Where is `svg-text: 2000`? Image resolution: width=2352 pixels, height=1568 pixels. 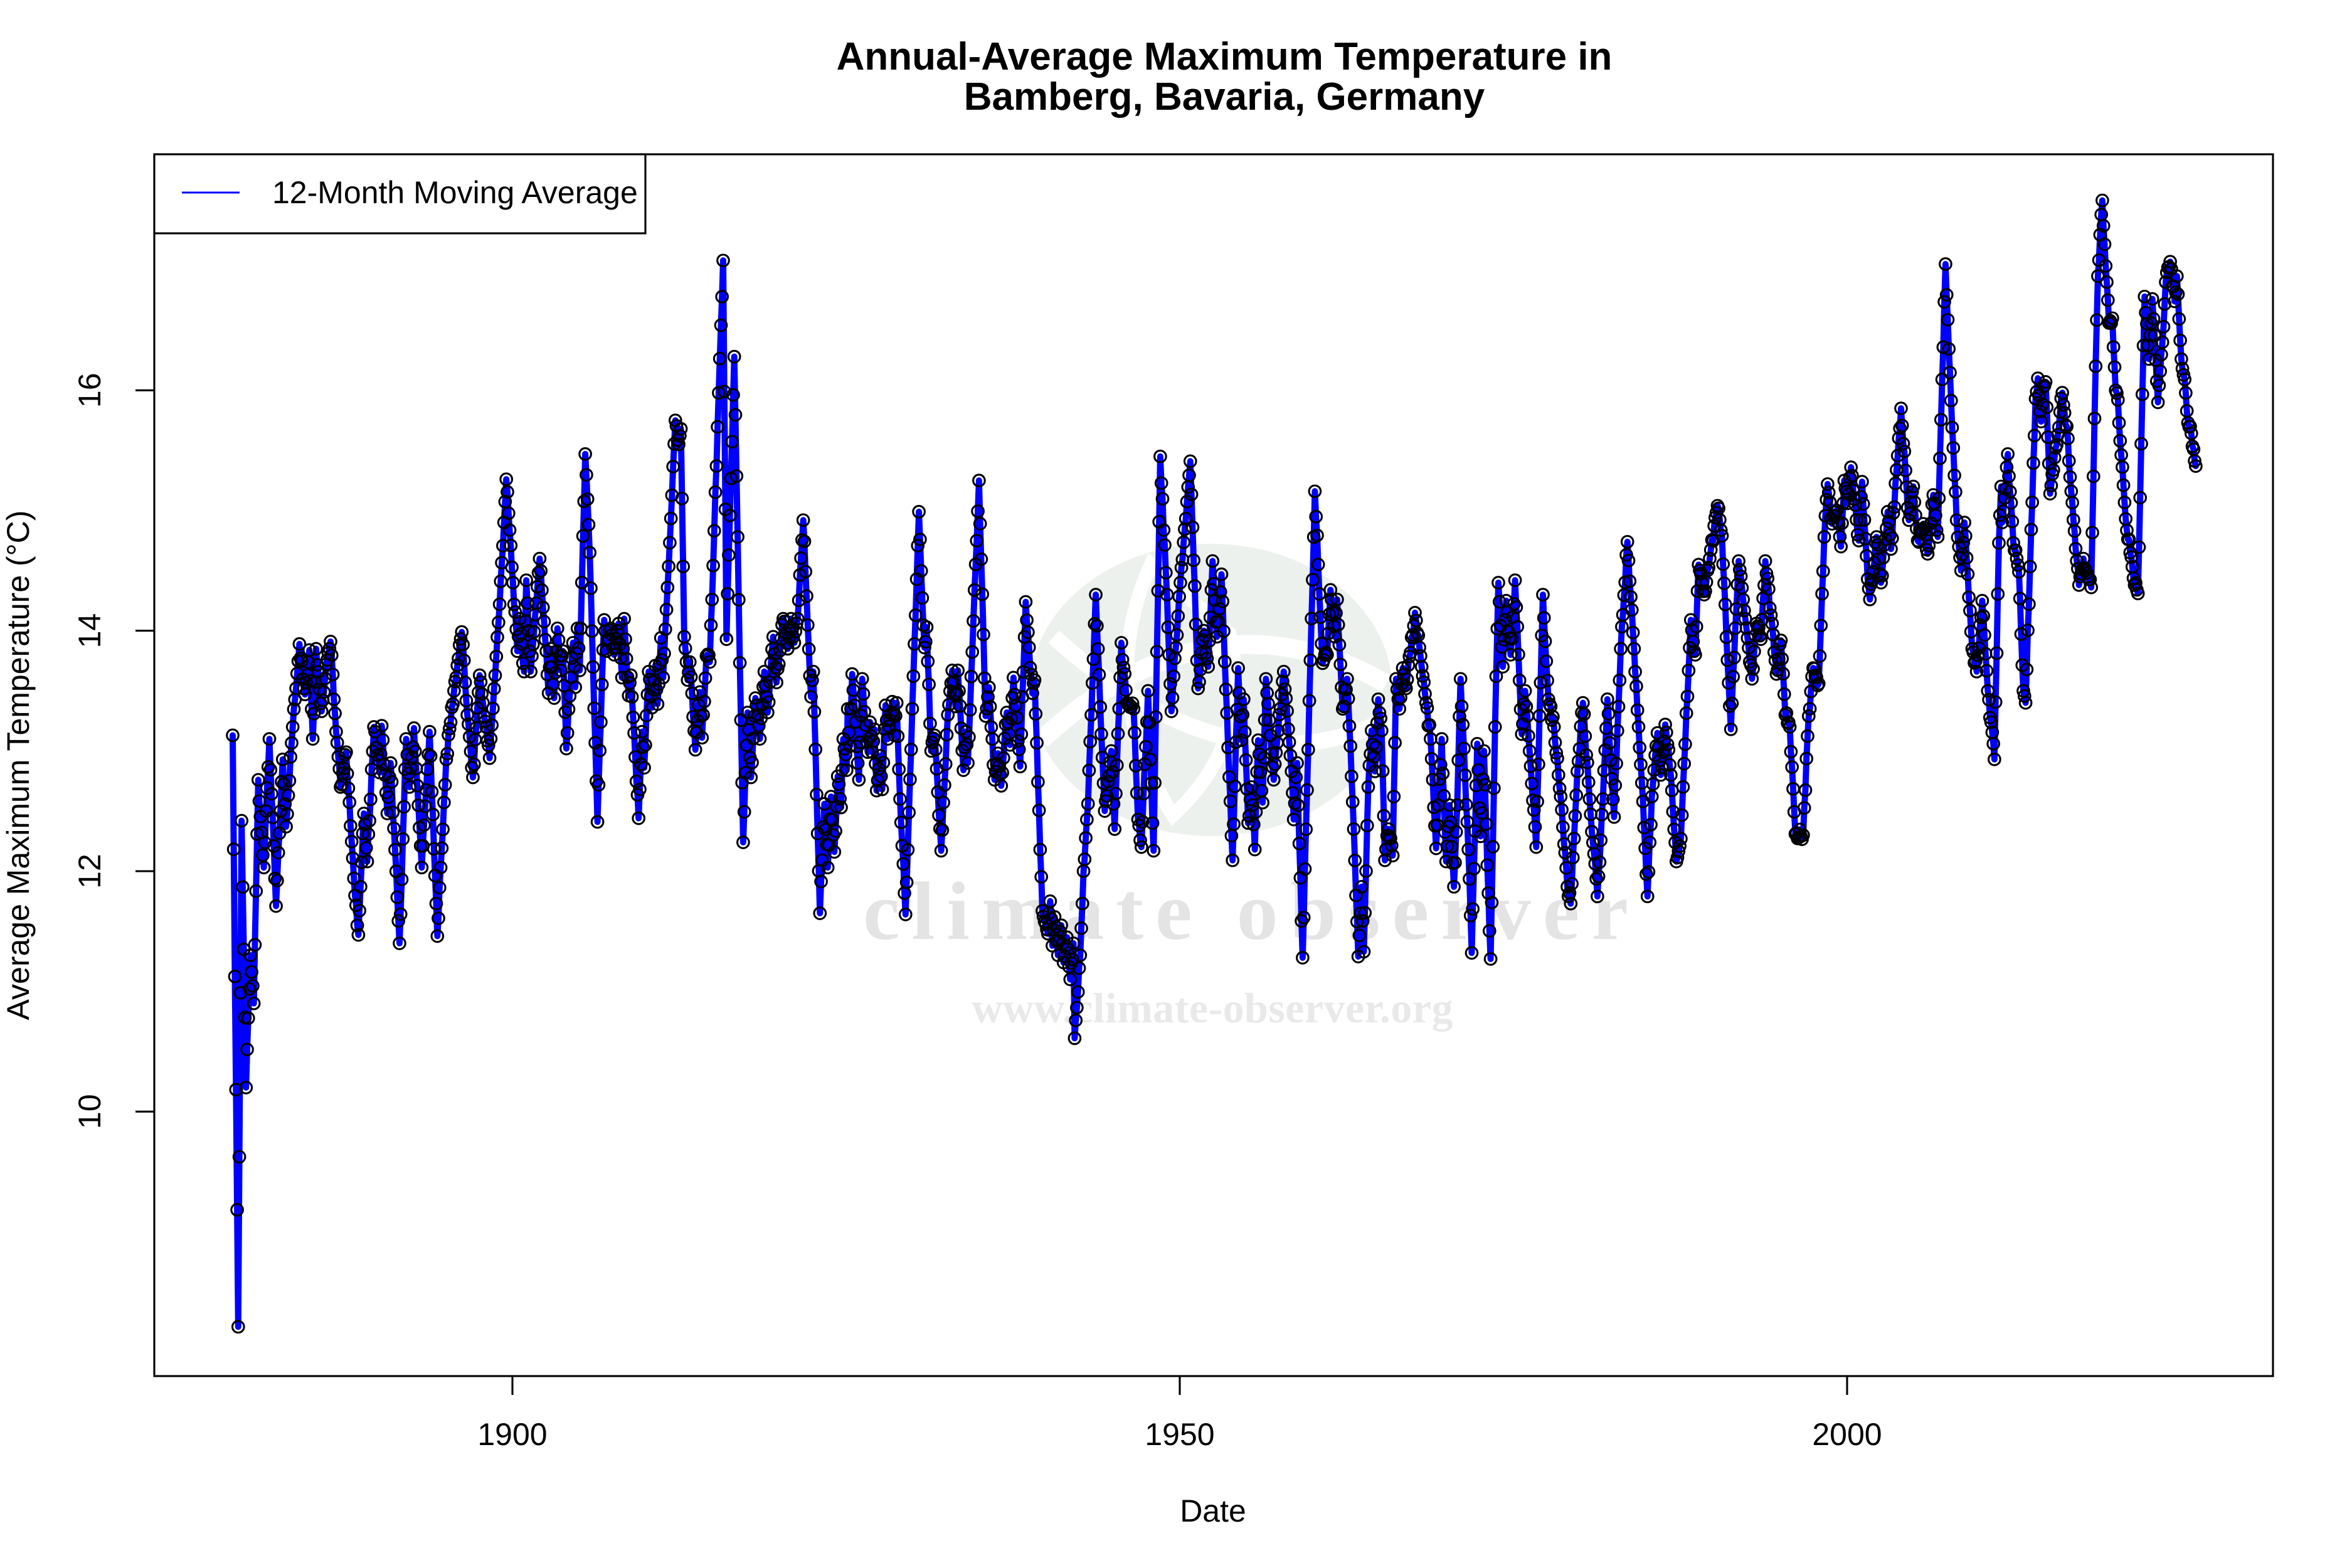
svg-text: 2000 is located at coordinates (1847, 1434).